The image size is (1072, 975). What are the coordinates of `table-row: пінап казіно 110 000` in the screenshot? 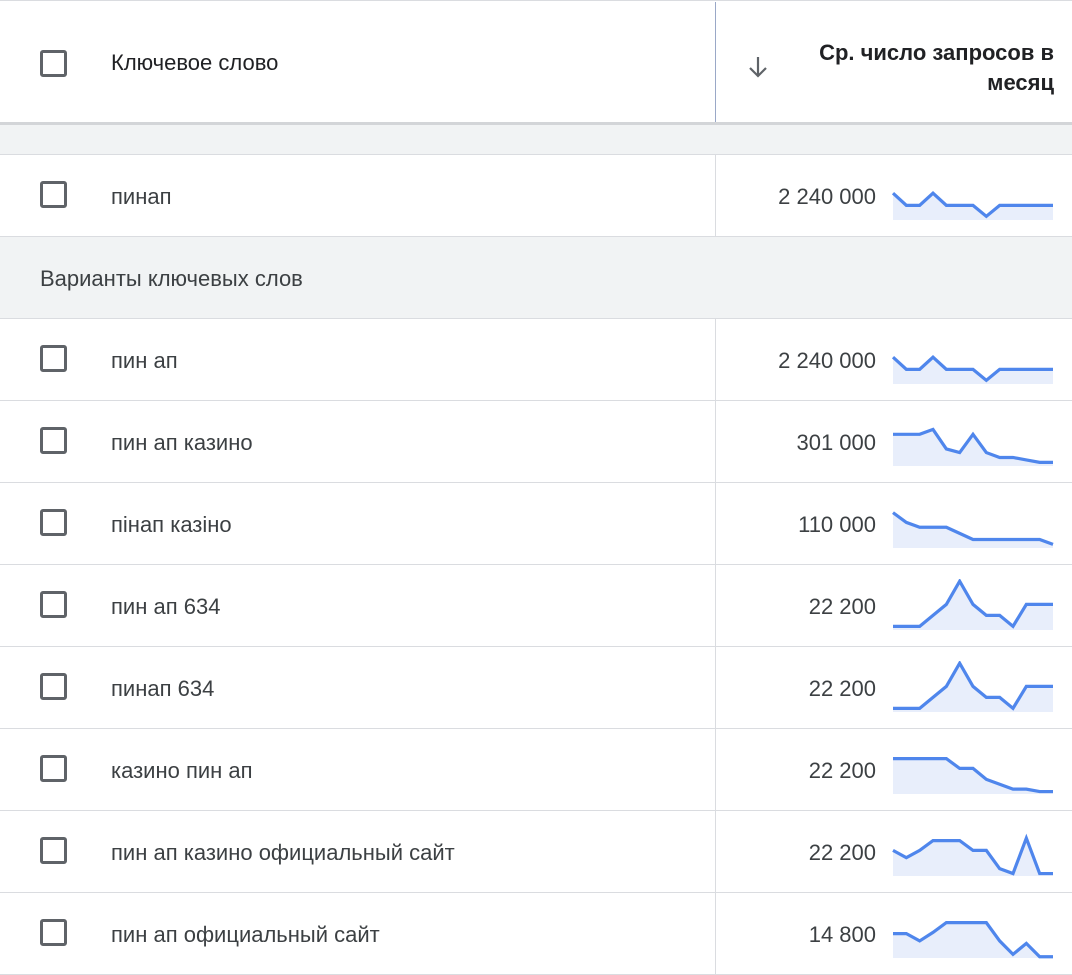 It's located at (536, 524).